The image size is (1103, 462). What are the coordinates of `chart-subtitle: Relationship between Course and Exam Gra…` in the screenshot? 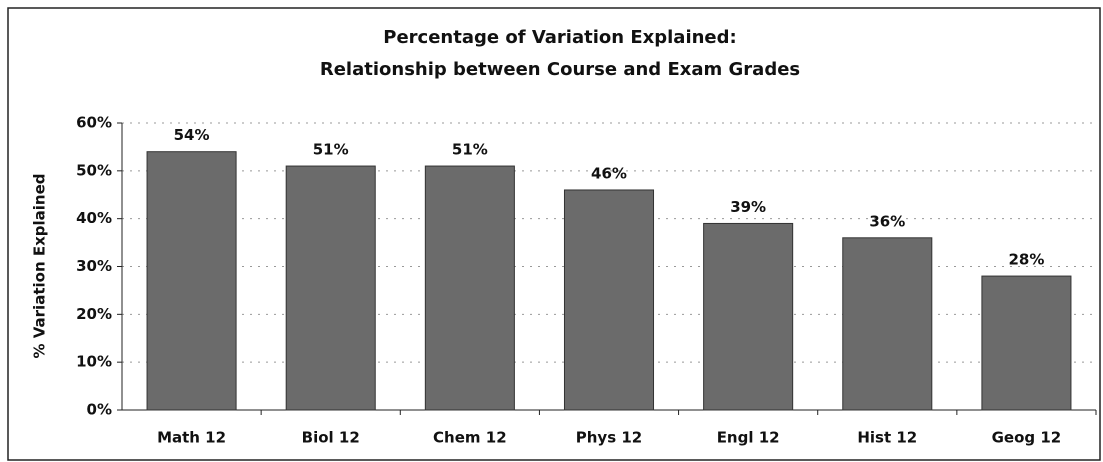 It's located at (560, 69).